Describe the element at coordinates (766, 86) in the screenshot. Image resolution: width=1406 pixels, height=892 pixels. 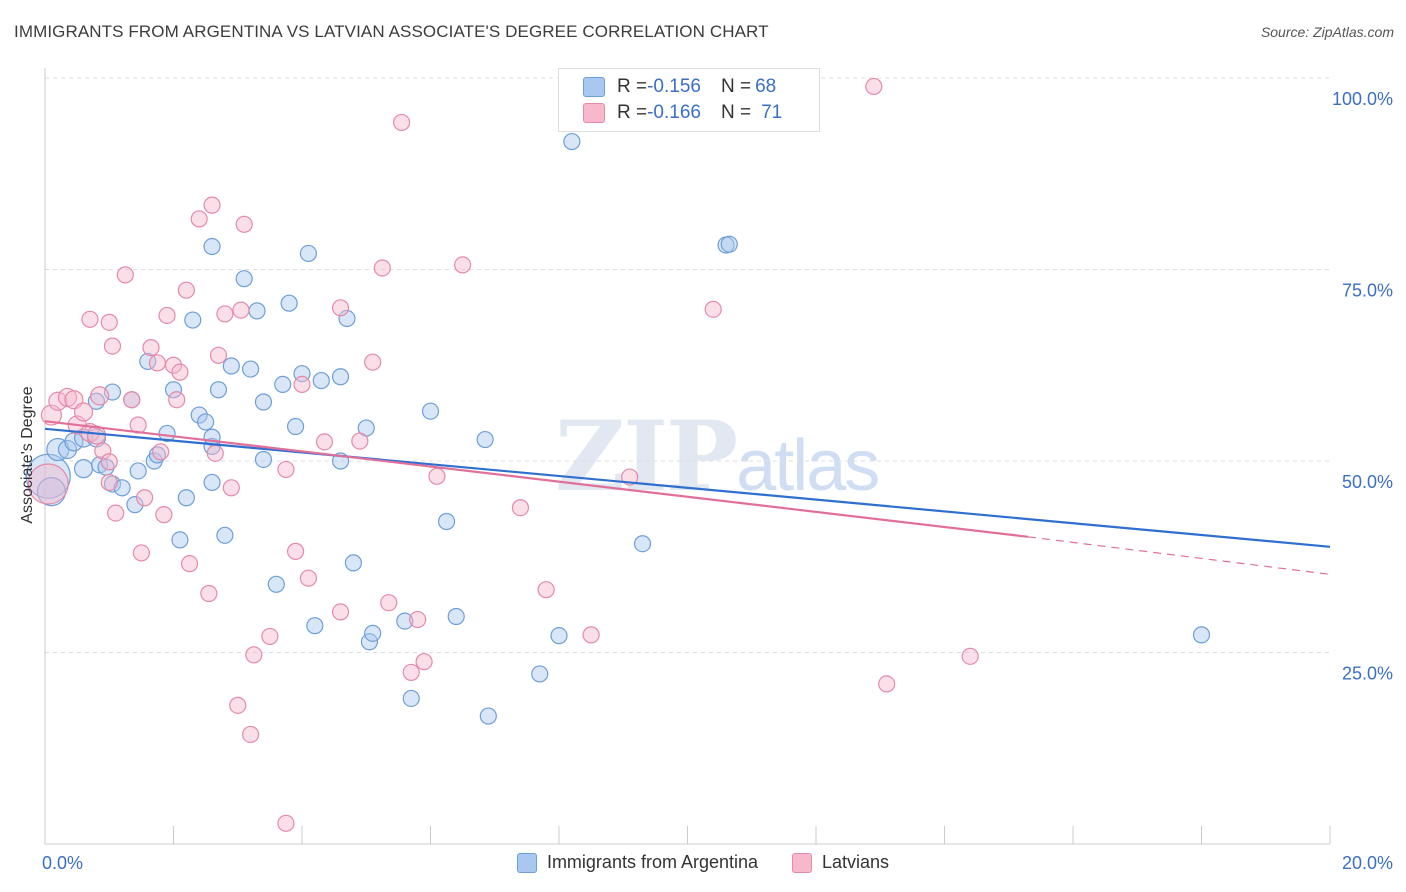
I see `n-value: 68` at that location.